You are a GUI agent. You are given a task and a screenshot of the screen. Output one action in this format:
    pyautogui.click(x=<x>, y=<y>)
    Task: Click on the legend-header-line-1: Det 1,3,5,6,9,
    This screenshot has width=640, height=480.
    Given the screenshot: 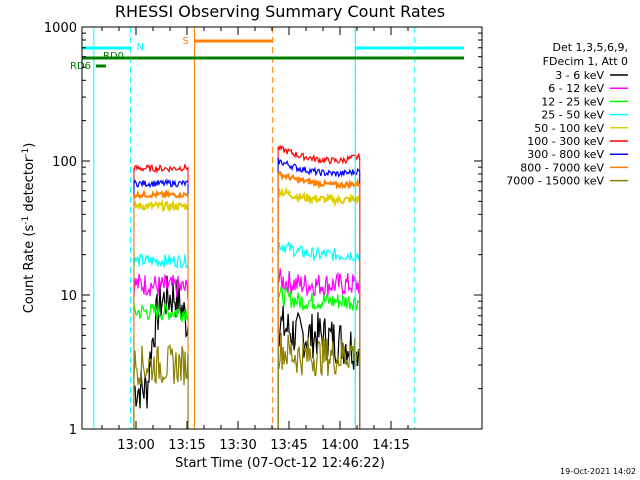 What is the action you would take?
    pyautogui.click(x=590, y=47)
    